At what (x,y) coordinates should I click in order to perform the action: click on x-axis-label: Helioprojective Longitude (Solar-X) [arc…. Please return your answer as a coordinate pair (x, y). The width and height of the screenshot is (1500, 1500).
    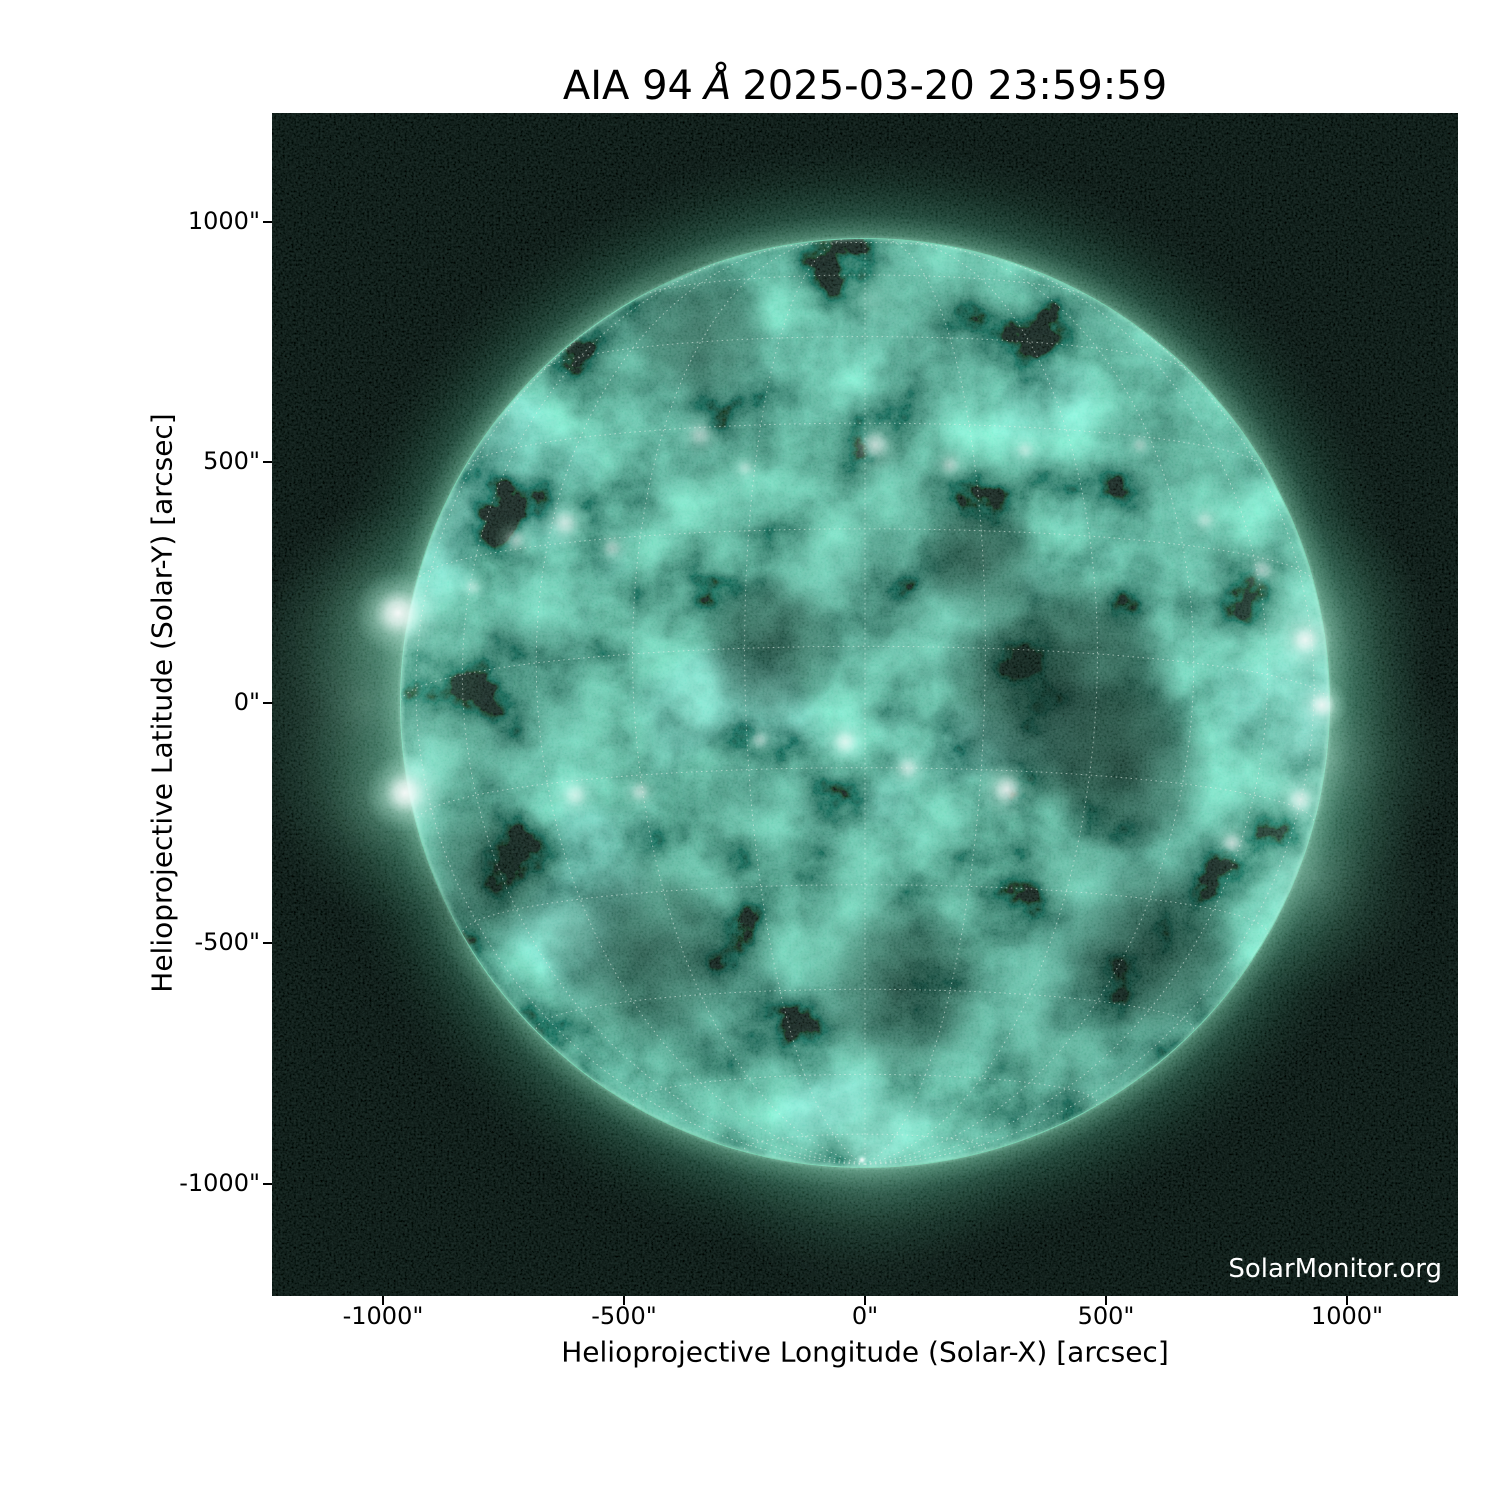
    Looking at the image, I should click on (865, 1352).